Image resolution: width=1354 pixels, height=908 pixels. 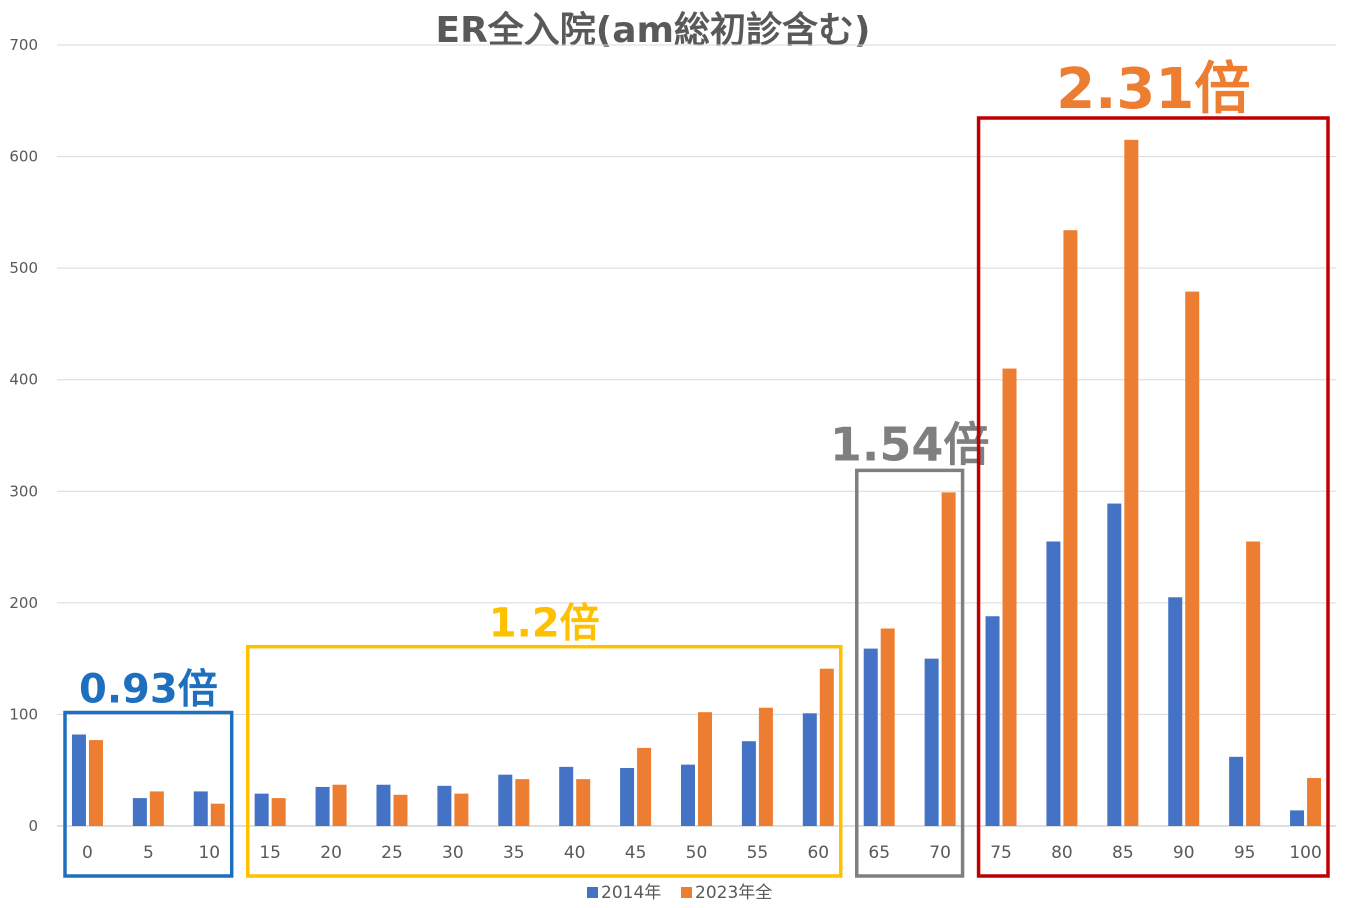 I want to click on legend-label: 2023年全, so click(x=733, y=893).